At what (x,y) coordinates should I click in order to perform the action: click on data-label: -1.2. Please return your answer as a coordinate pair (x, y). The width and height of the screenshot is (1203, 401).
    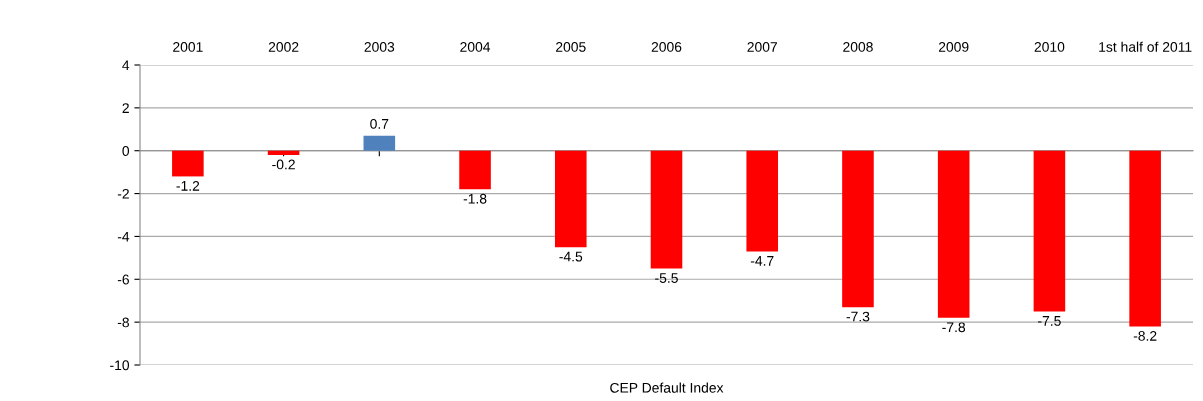
    Looking at the image, I should click on (188, 185).